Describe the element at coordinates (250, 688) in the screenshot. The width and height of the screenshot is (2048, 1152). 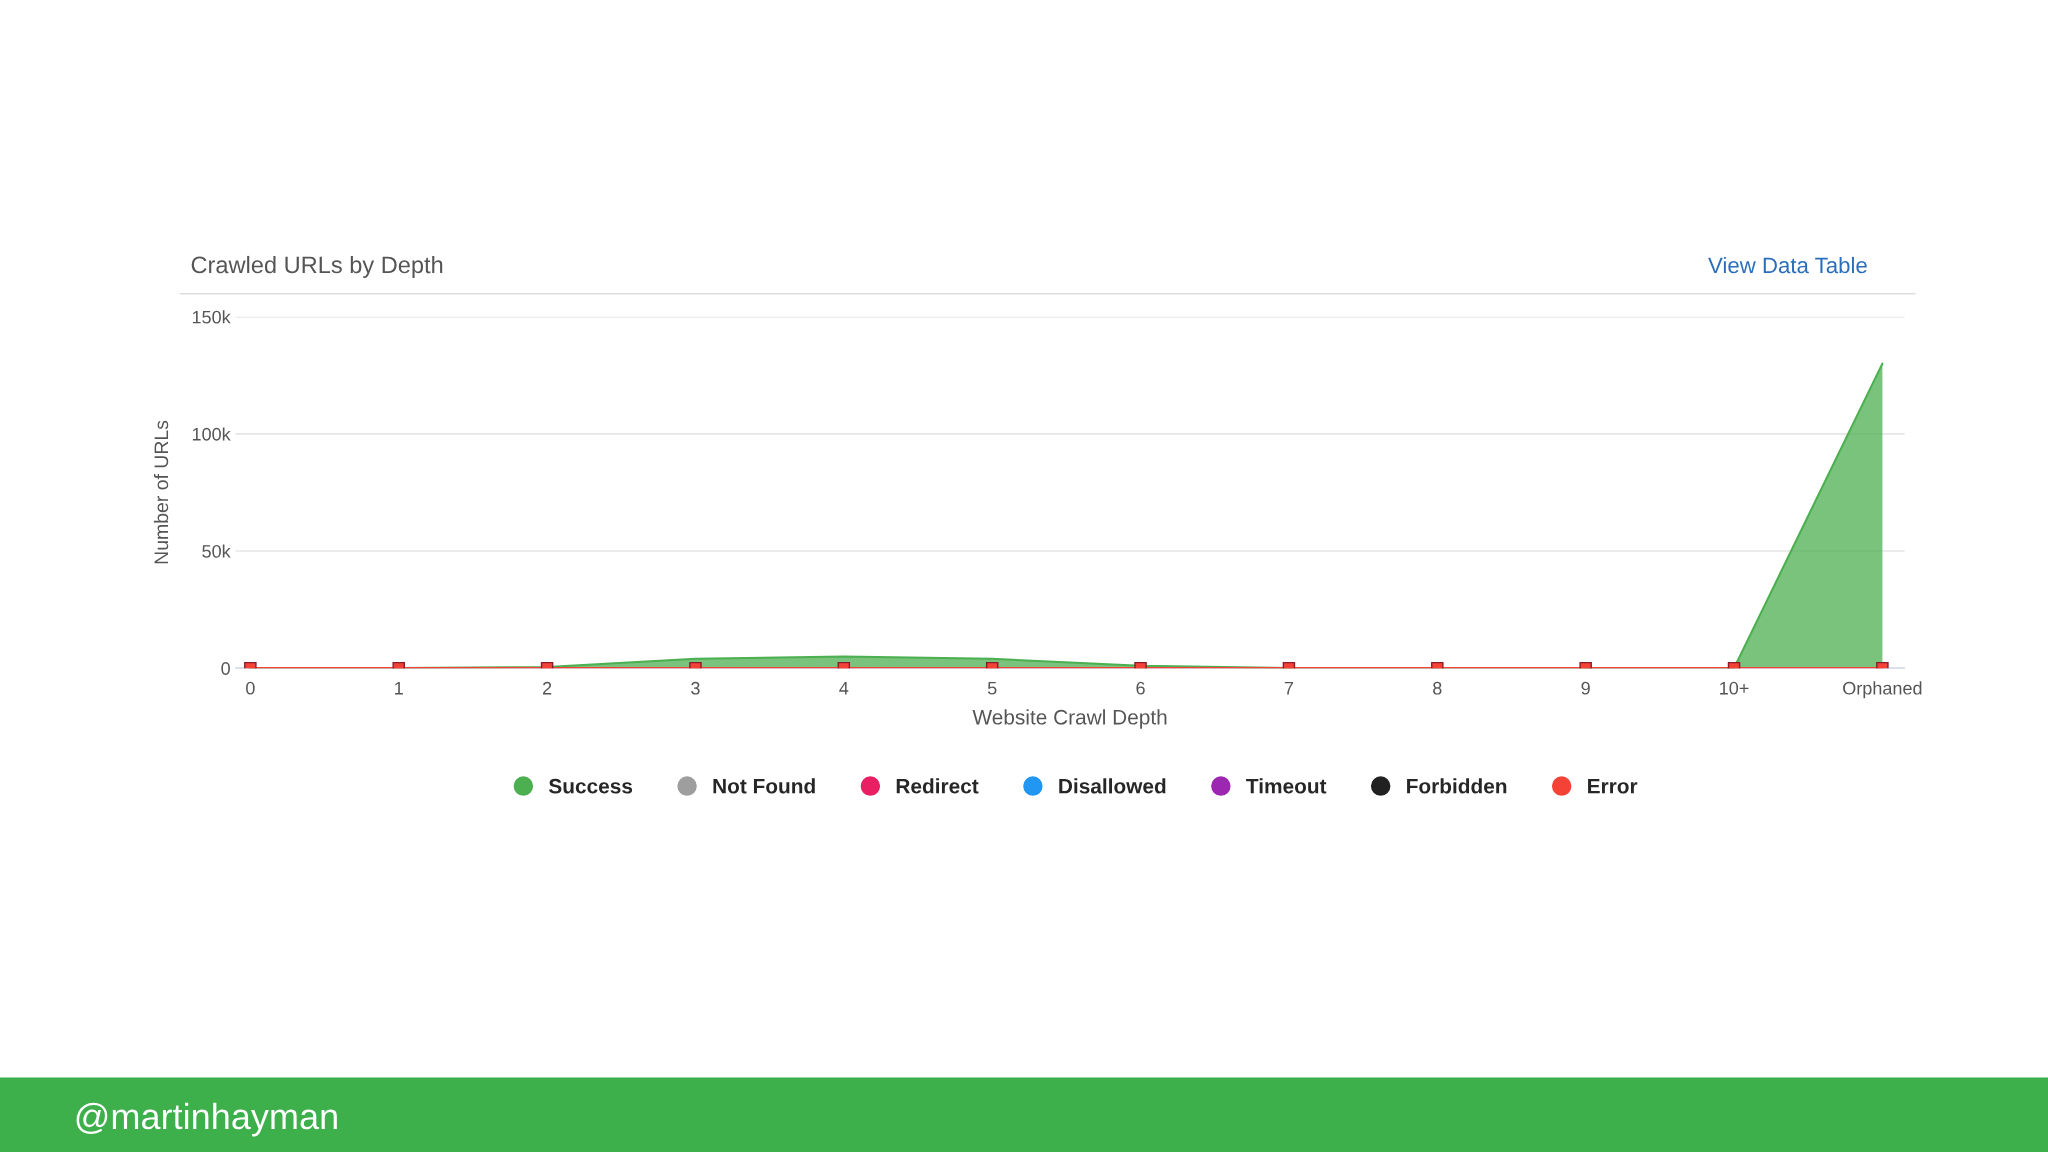
I see `x-tick-label: 0` at that location.